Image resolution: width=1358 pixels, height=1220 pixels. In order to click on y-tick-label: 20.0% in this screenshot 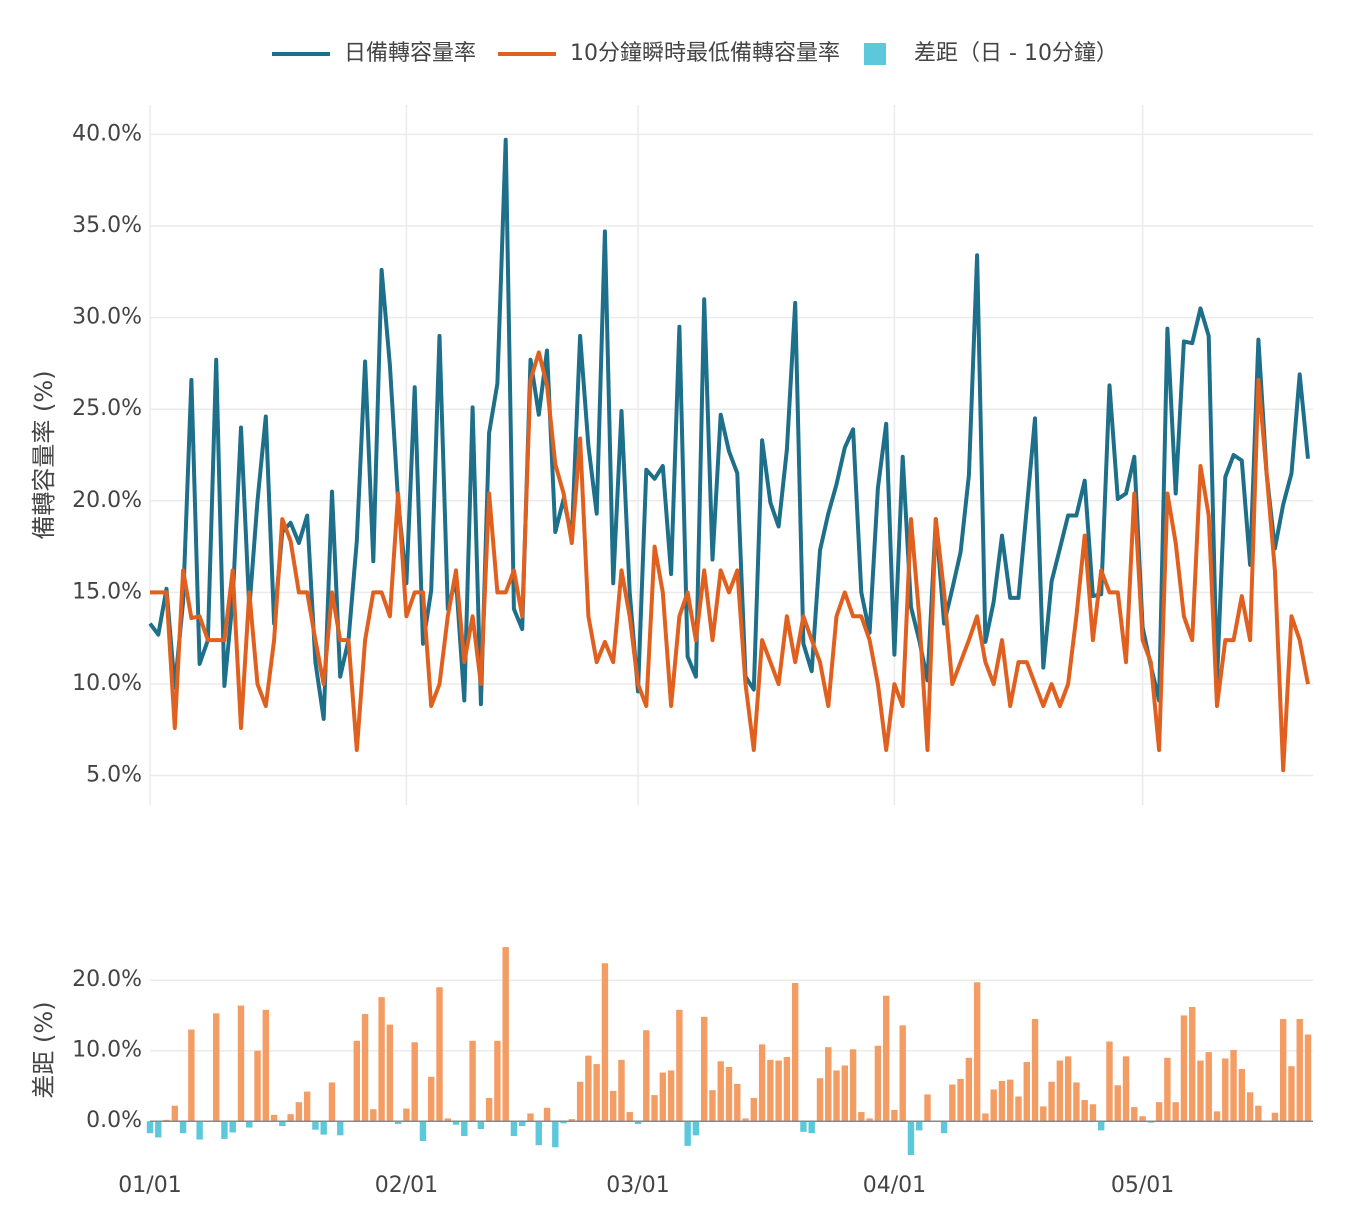, I will do `click(107, 979)`.